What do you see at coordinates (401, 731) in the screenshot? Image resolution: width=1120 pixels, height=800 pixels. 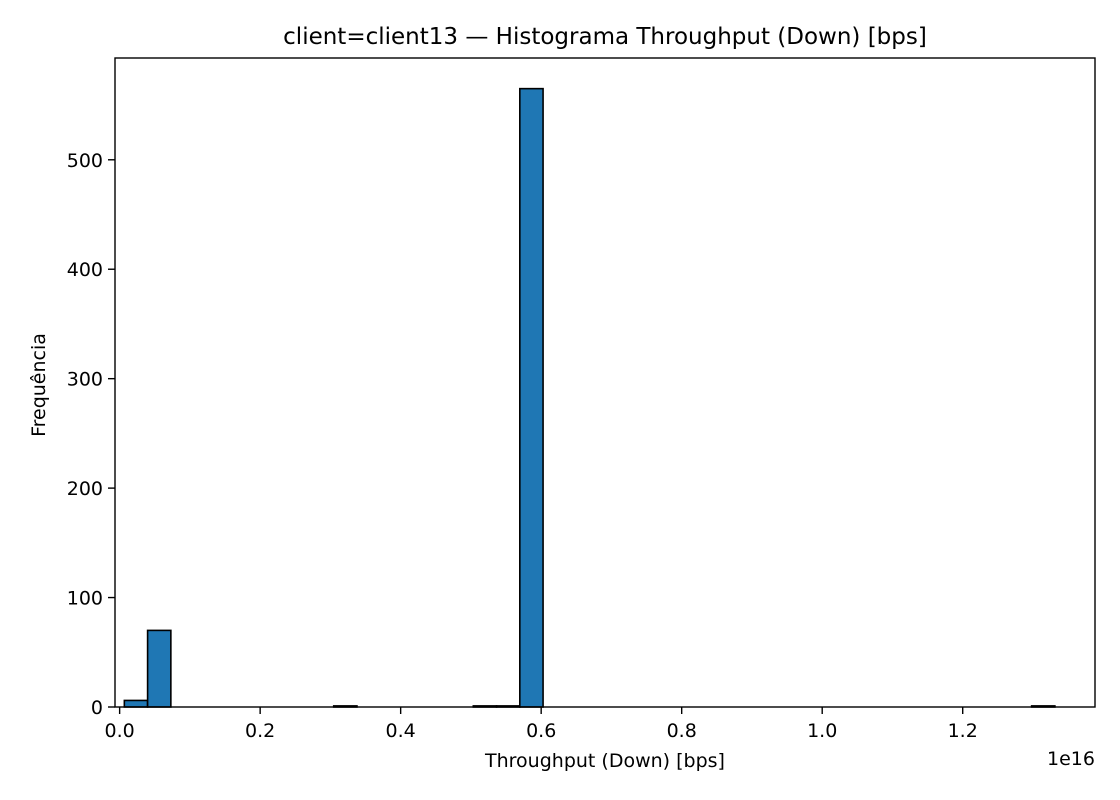 I see `x-tick-label: 0.4` at bounding box center [401, 731].